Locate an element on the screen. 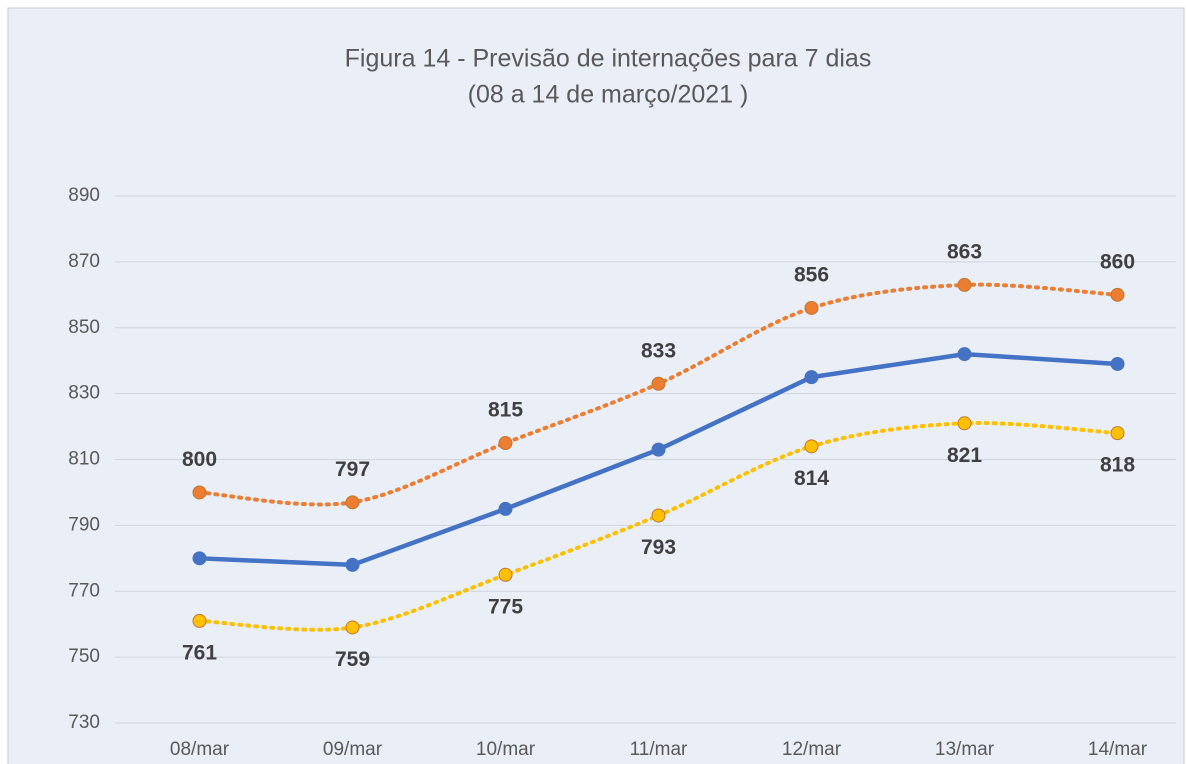 The height and width of the screenshot is (764, 1186). data-label: 860 is located at coordinates (1117, 261).